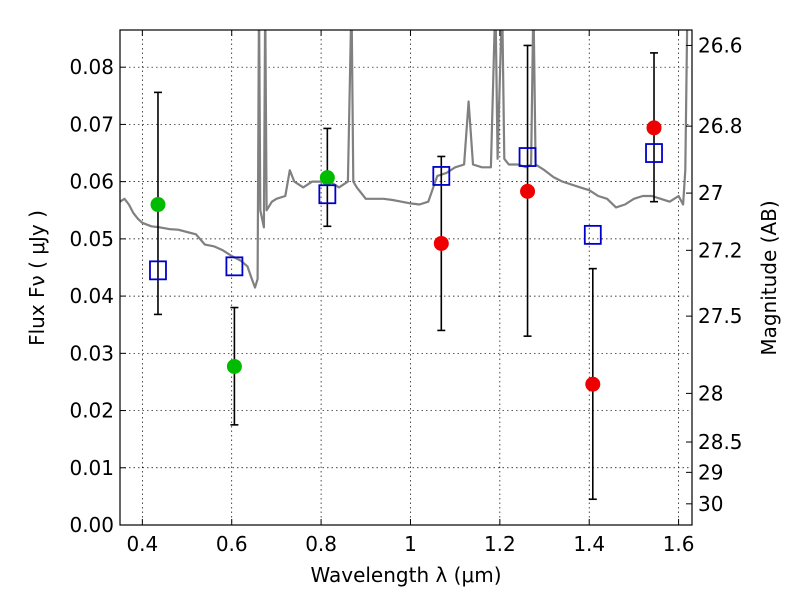 The height and width of the screenshot is (600, 800). Describe the element at coordinates (500, 544) in the screenshot. I see `x-tick-label: 1.2` at that location.